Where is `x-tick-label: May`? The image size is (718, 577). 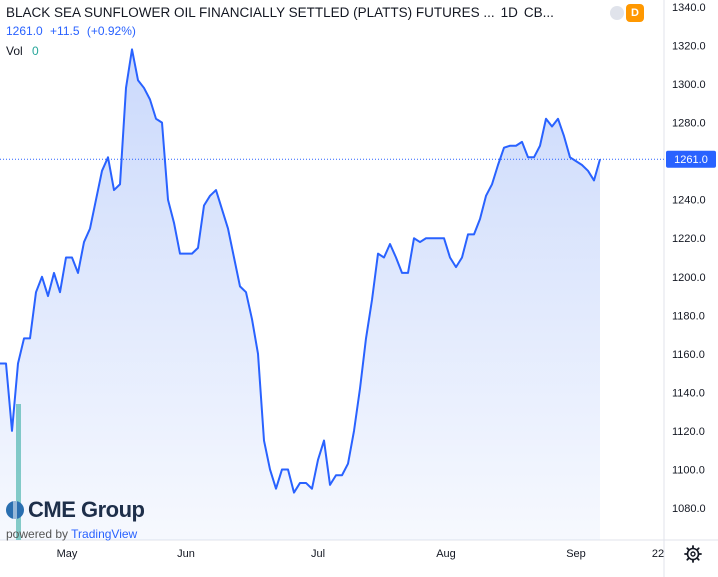
x-tick-label: May is located at coordinates (67, 554).